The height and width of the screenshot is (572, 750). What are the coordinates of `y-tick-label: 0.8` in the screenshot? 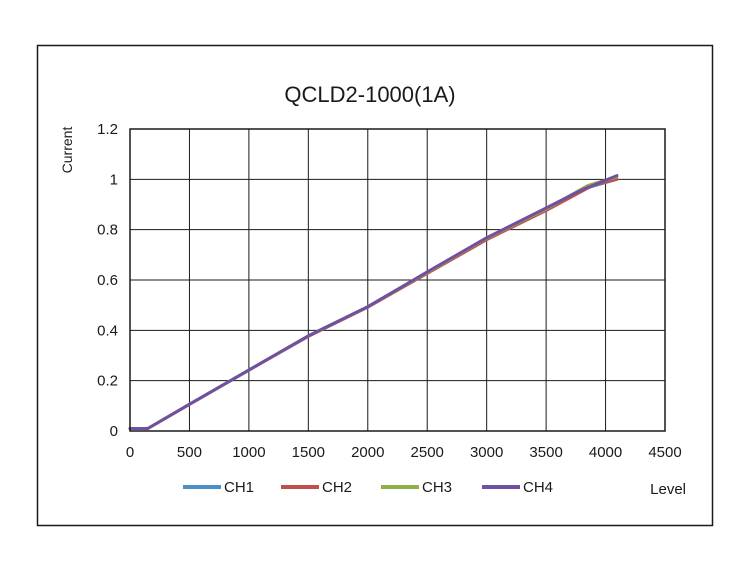 It's located at (107, 230).